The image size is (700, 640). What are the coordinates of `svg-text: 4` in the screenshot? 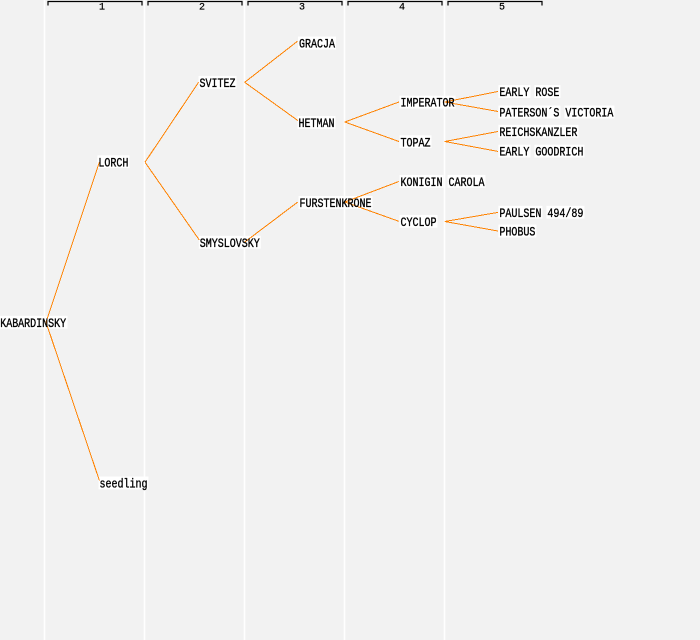 It's located at (402, 8).